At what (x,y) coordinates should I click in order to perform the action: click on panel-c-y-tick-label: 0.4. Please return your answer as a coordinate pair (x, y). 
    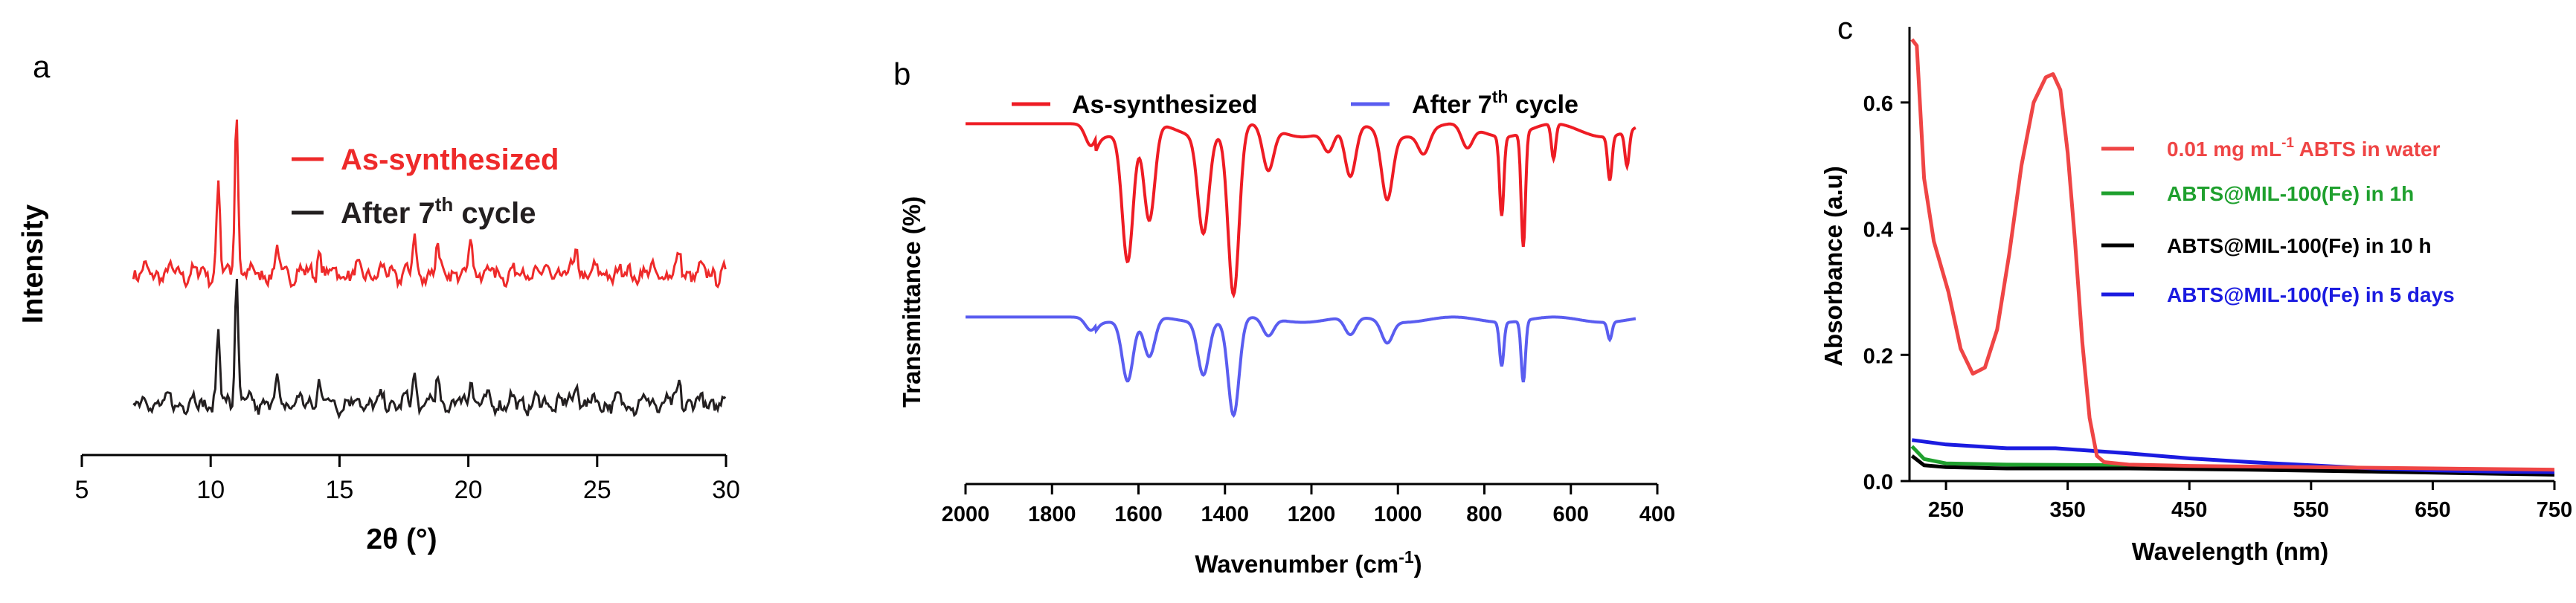
    Looking at the image, I should click on (1878, 230).